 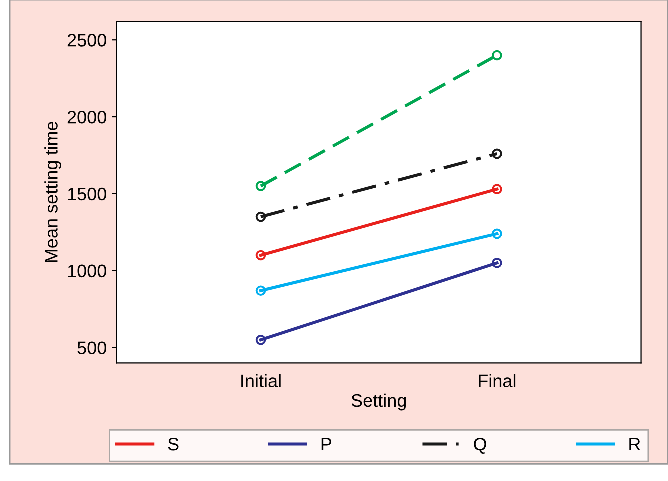 I want to click on legend-label: P, so click(x=327, y=444).